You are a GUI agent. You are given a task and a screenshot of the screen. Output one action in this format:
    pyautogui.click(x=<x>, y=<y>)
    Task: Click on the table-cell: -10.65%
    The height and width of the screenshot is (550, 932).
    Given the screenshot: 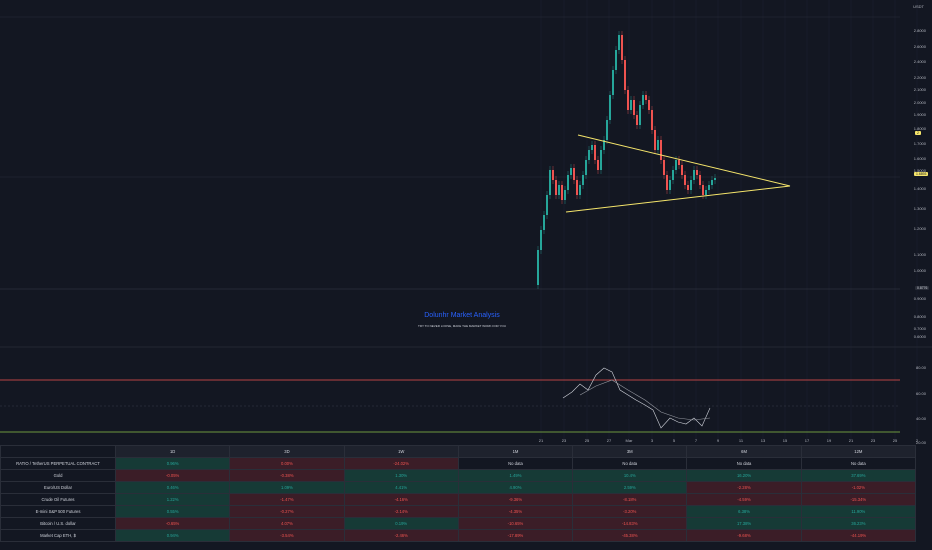 What is the action you would take?
    pyautogui.click(x=515, y=523)
    